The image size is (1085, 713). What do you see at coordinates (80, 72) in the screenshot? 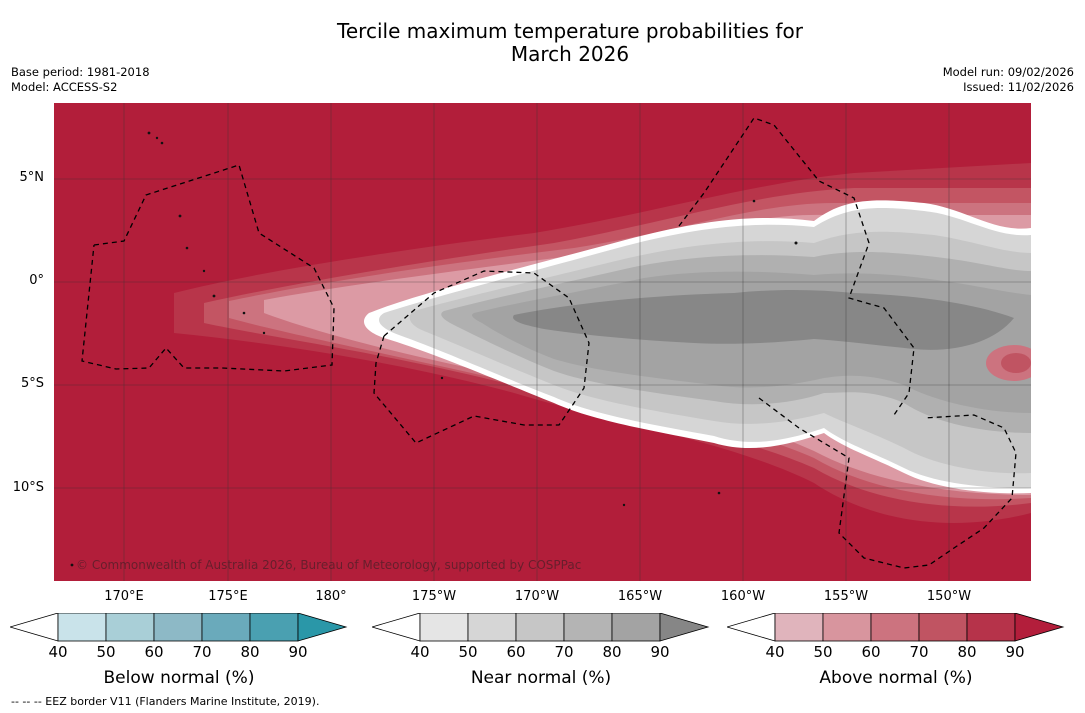
I see `base-period: Base period: 1981-2018` at bounding box center [80, 72].